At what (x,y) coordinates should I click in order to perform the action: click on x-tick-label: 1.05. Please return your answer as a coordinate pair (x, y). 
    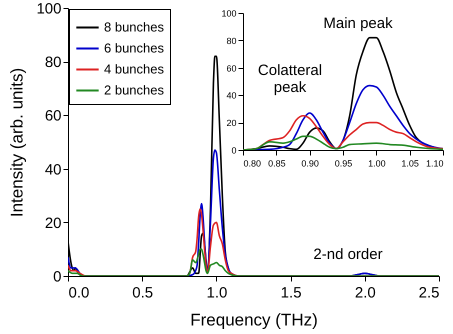
    Looking at the image, I should click on (410, 163).